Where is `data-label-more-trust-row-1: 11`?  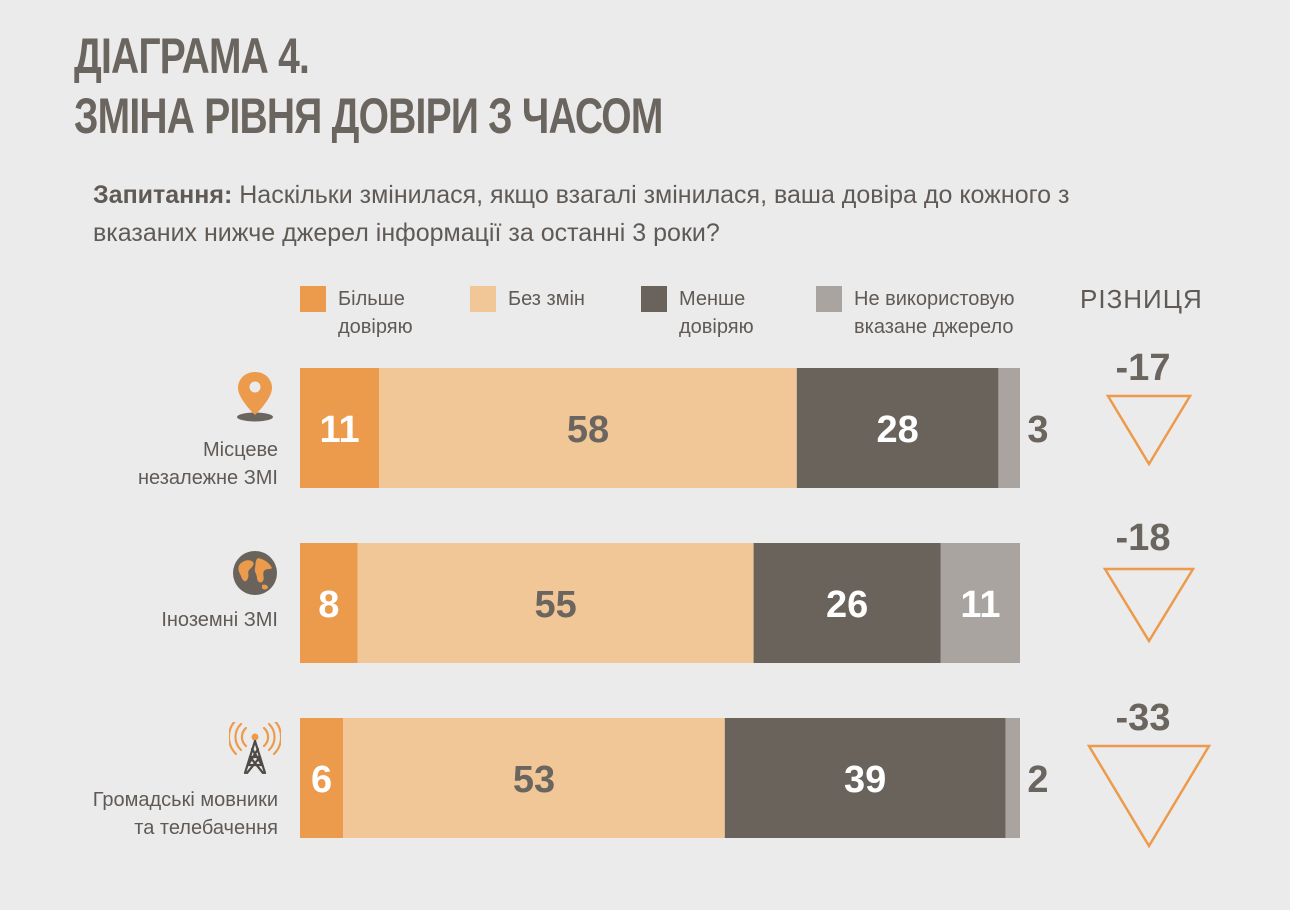 data-label-more-trust-row-1: 11 is located at coordinates (340, 430).